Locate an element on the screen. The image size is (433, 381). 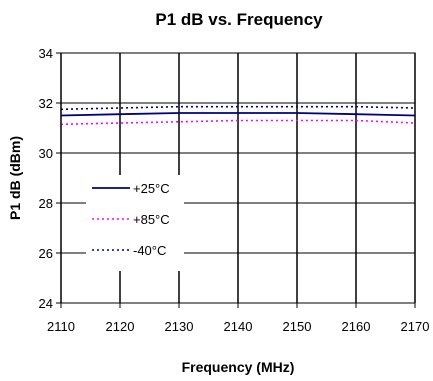
x-tick-label: 2110 is located at coordinates (61, 326).